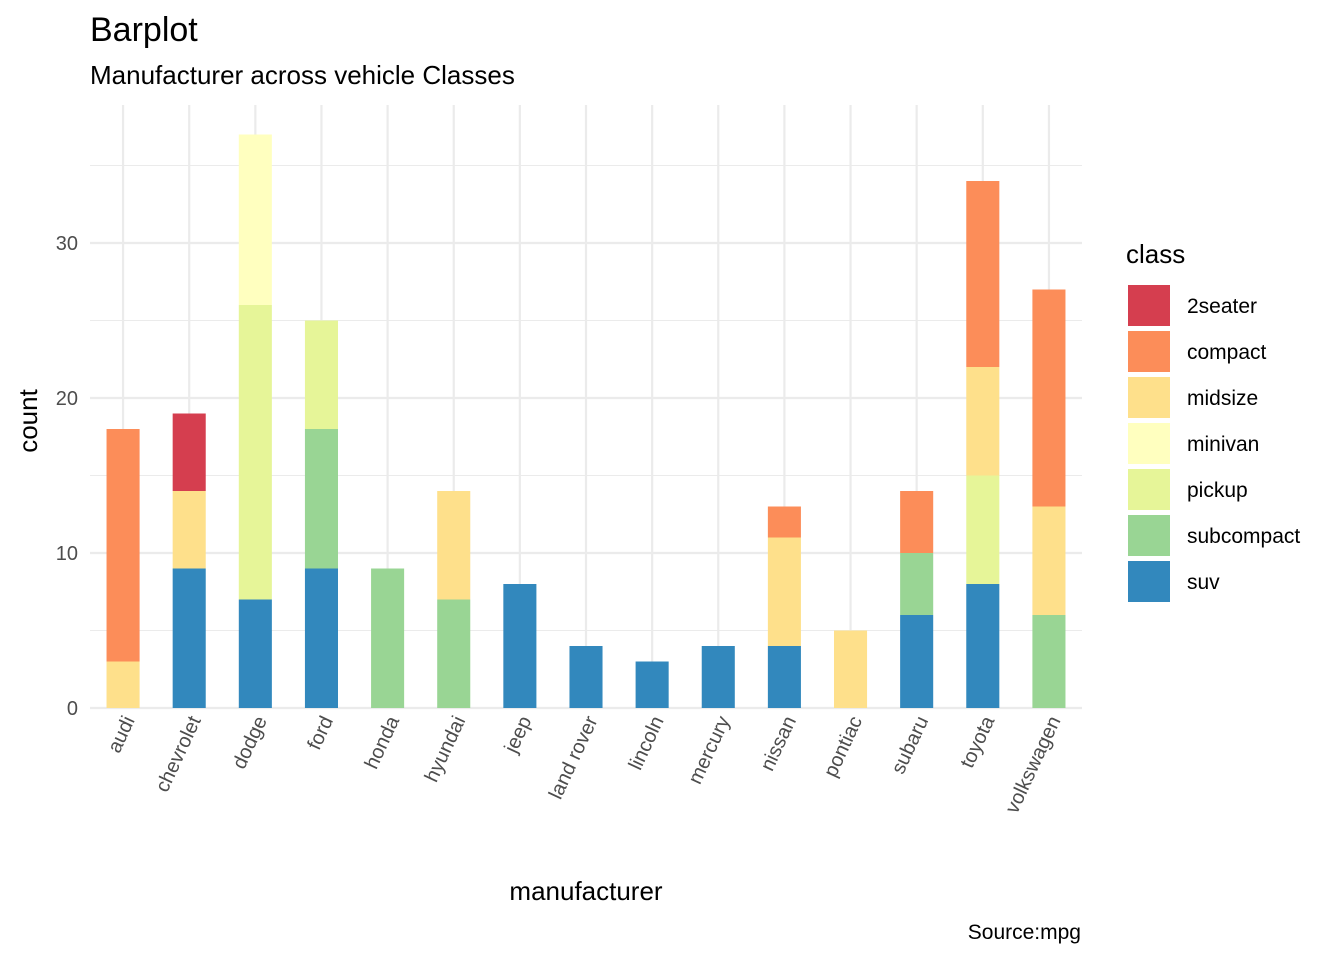 This screenshot has height=960, width=1344. What do you see at coordinates (1222, 306) in the screenshot?
I see `legend-label-2seater: 2seater` at bounding box center [1222, 306].